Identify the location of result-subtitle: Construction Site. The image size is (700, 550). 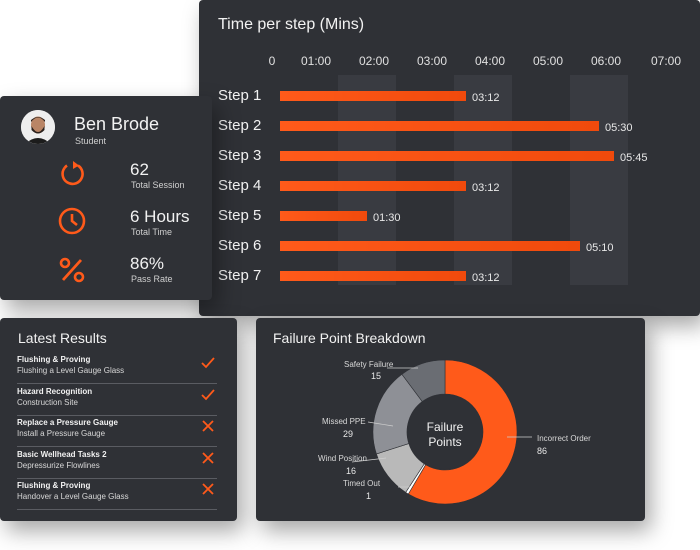
(47, 402).